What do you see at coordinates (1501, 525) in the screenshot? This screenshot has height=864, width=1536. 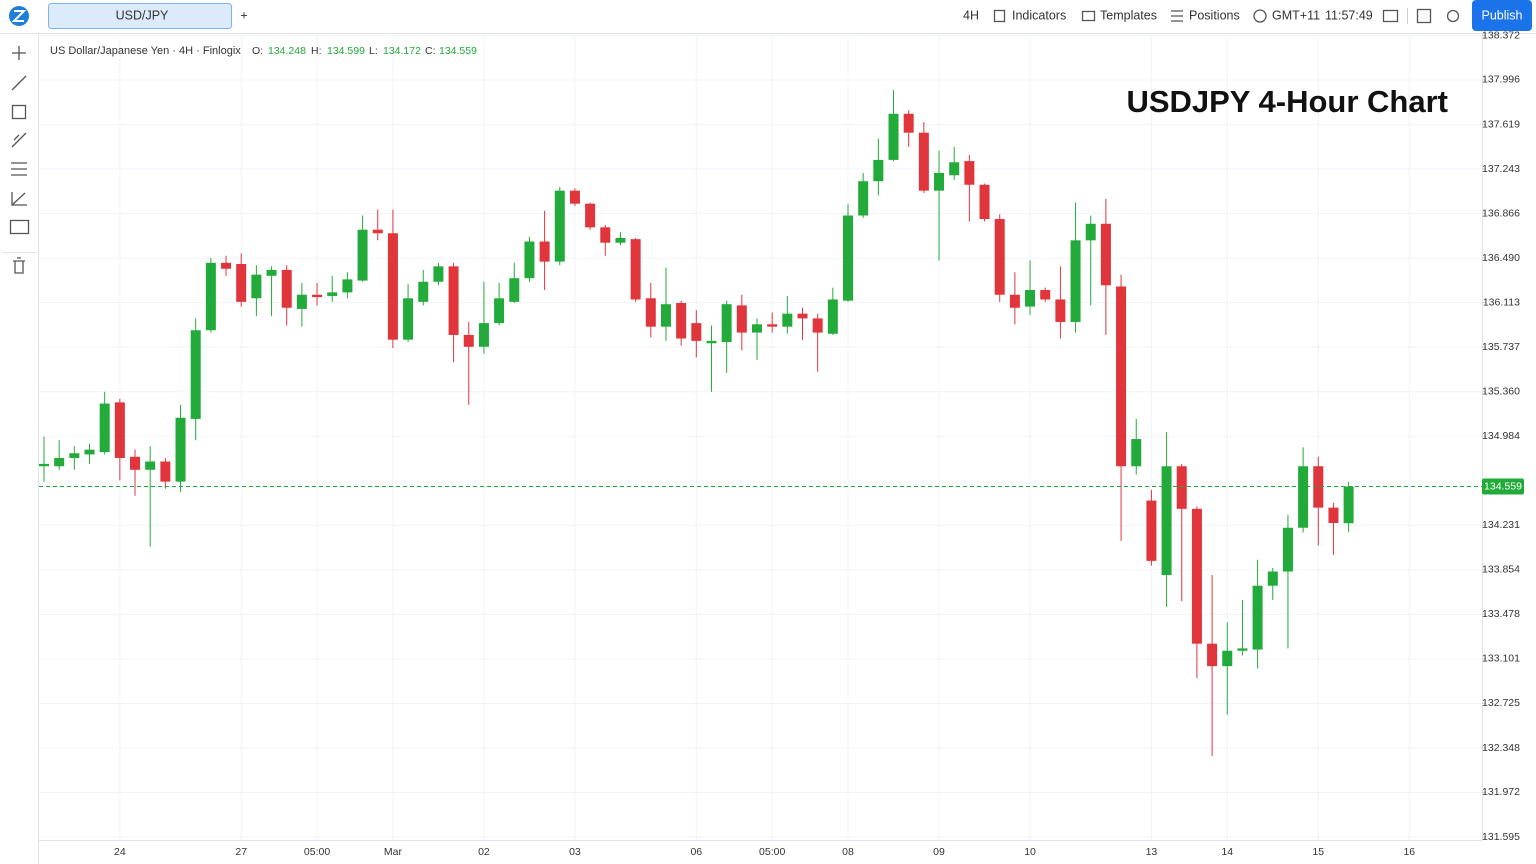 I see `y-tick-label: 134.231` at bounding box center [1501, 525].